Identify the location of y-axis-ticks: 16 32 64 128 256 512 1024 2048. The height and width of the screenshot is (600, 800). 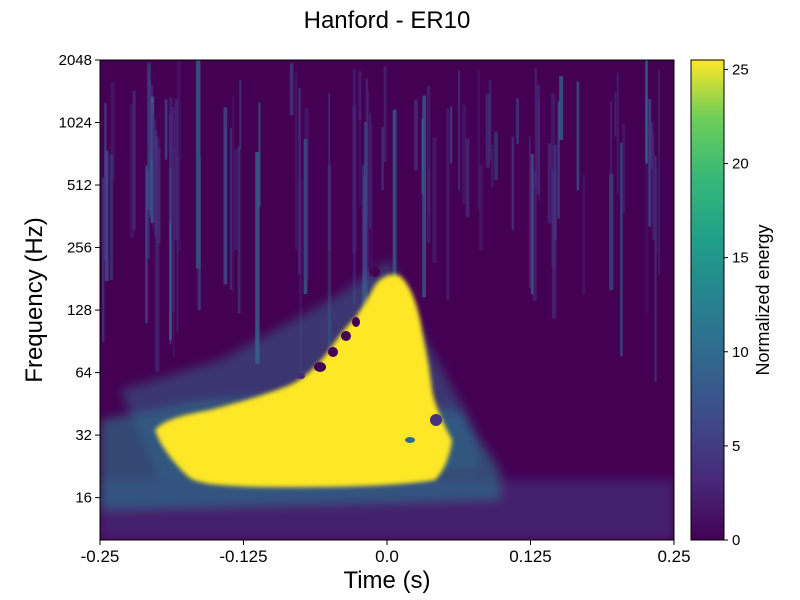
(79, 279).